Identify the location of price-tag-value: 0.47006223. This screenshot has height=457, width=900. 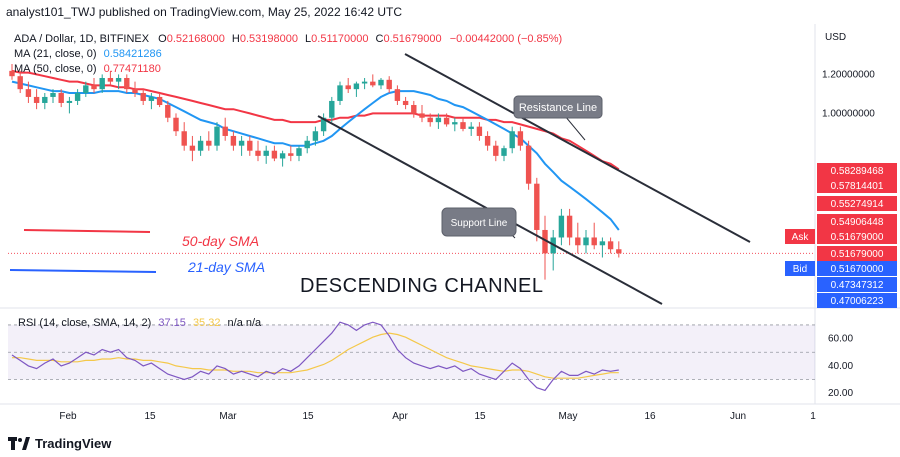
(857, 301).